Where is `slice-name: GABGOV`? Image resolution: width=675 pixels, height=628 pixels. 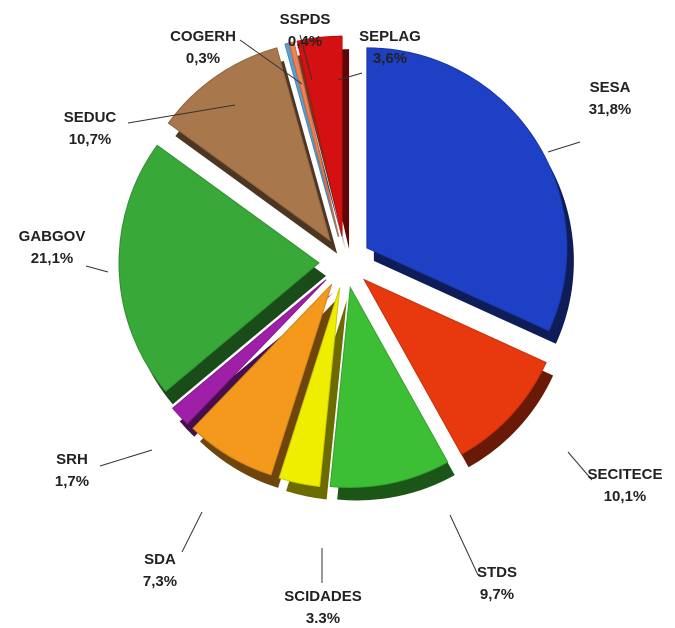
slice-name: GABGOV is located at coordinates (52, 236).